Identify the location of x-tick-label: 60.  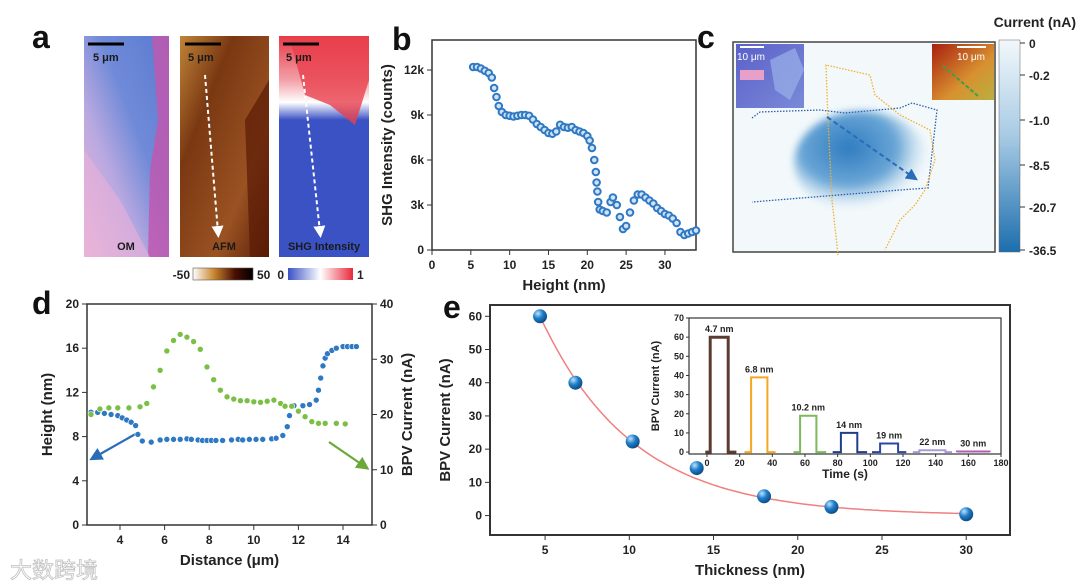
(805, 463).